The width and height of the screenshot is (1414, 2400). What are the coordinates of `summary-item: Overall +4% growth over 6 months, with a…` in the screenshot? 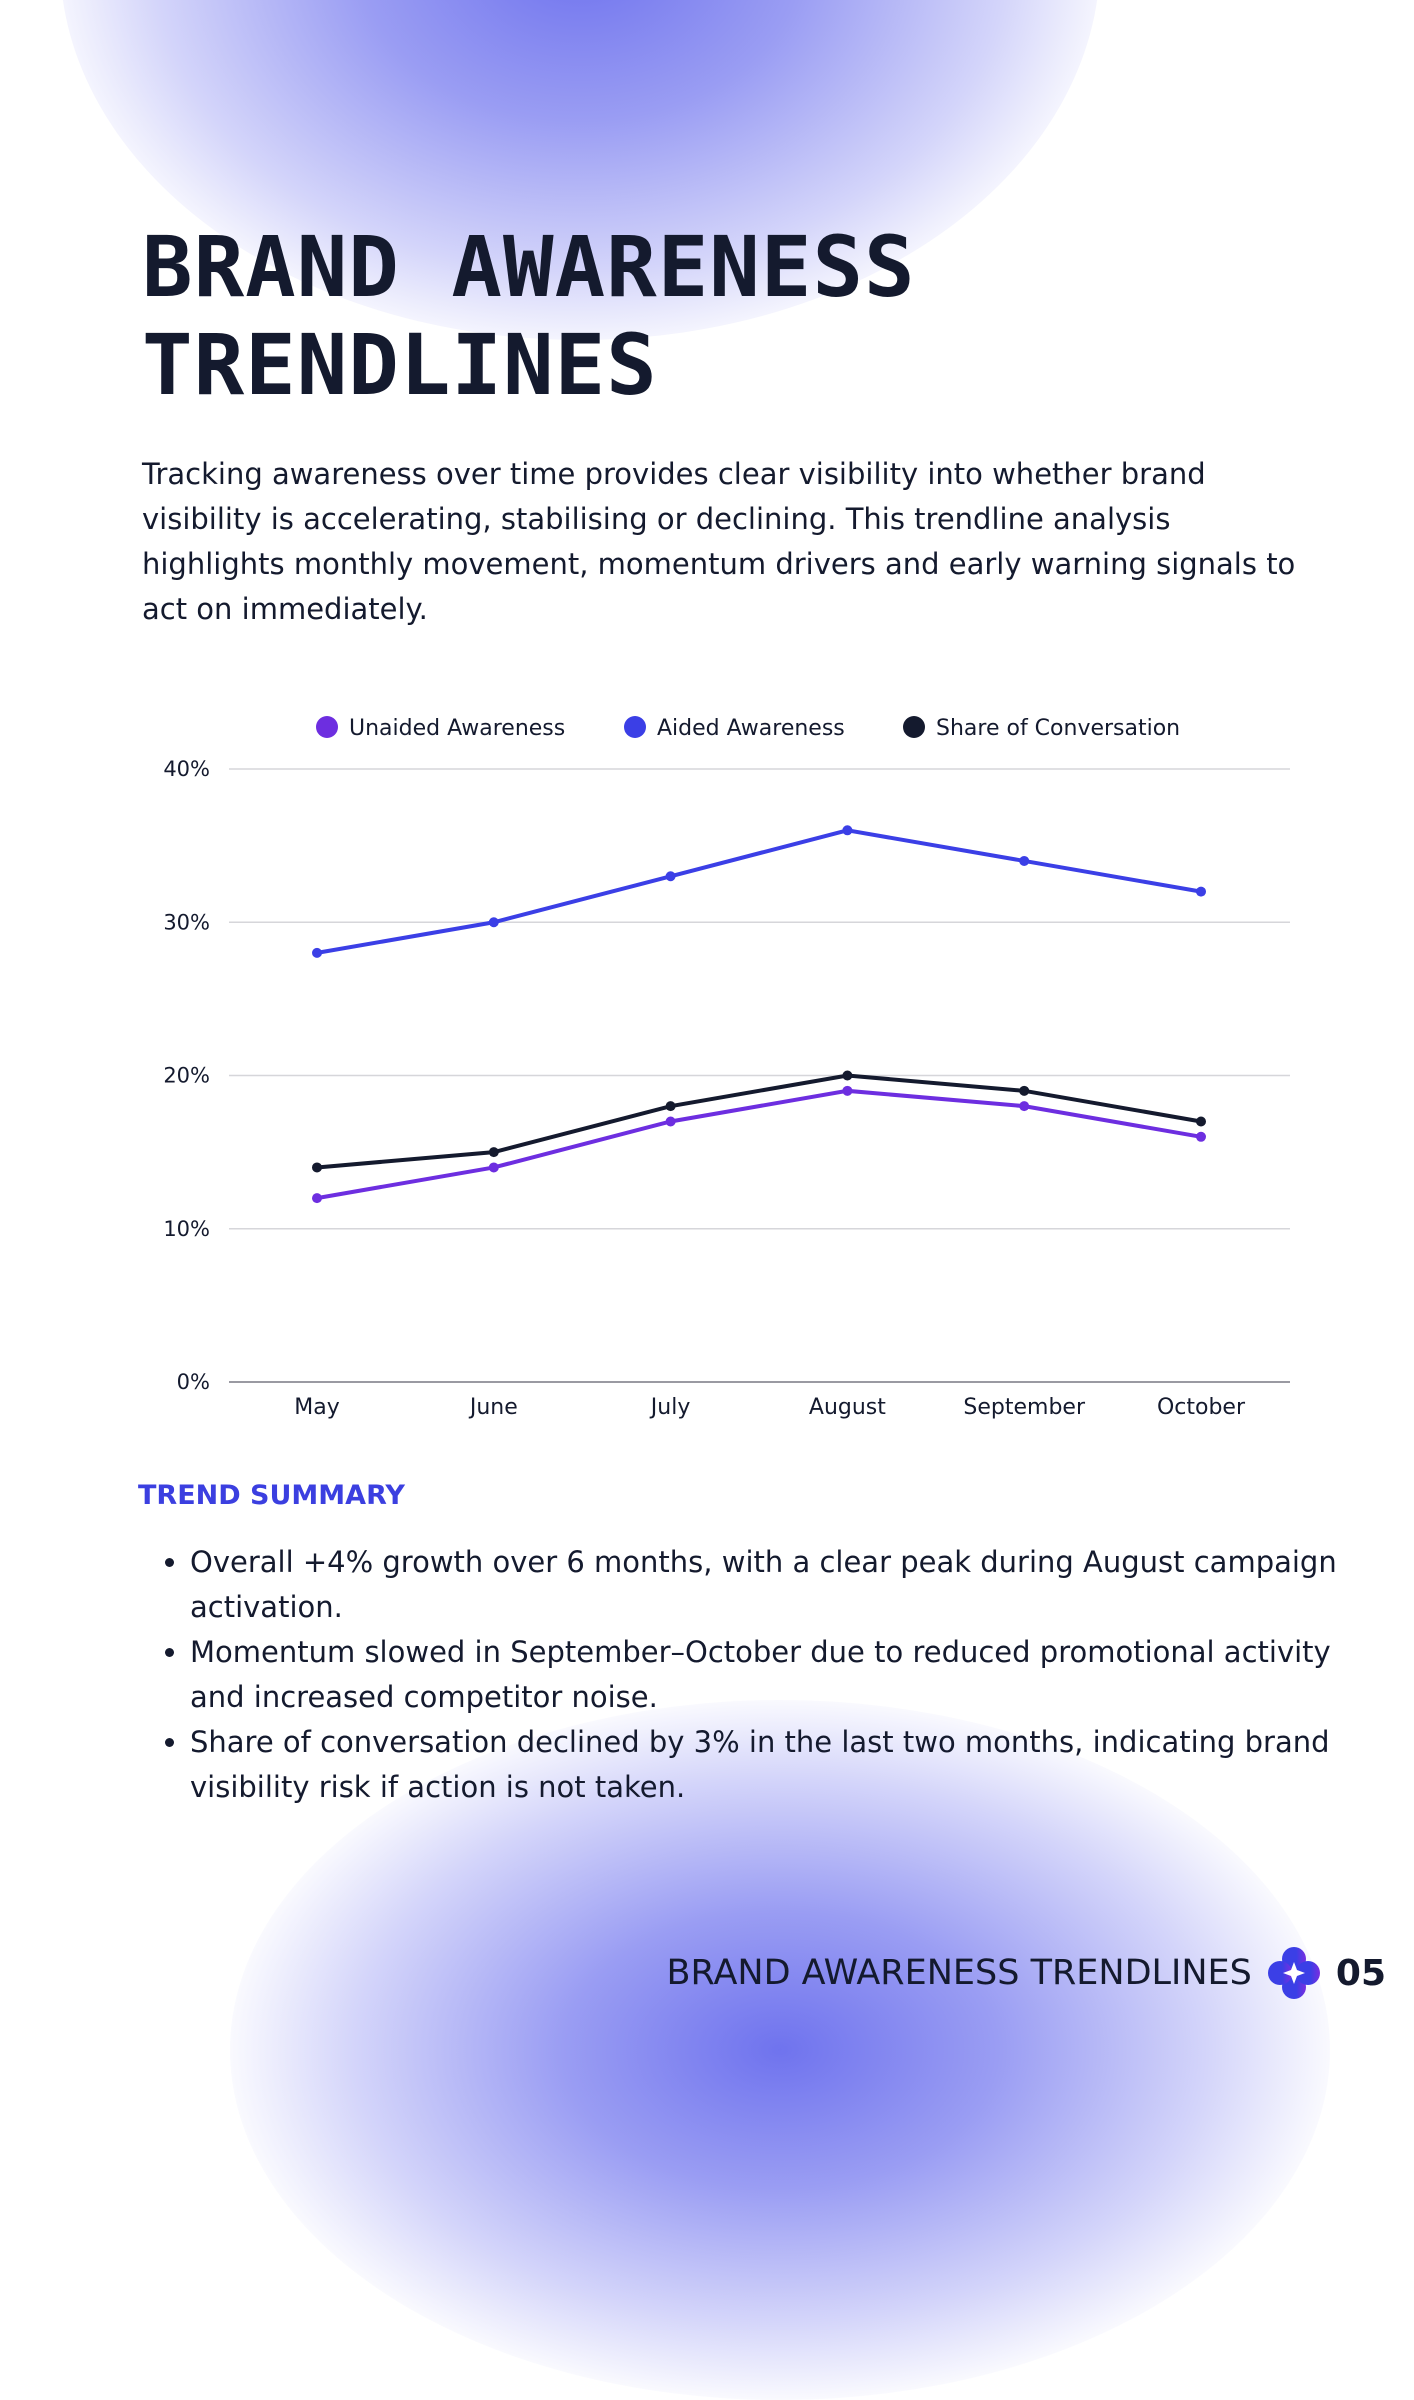 It's located at (765, 1585).